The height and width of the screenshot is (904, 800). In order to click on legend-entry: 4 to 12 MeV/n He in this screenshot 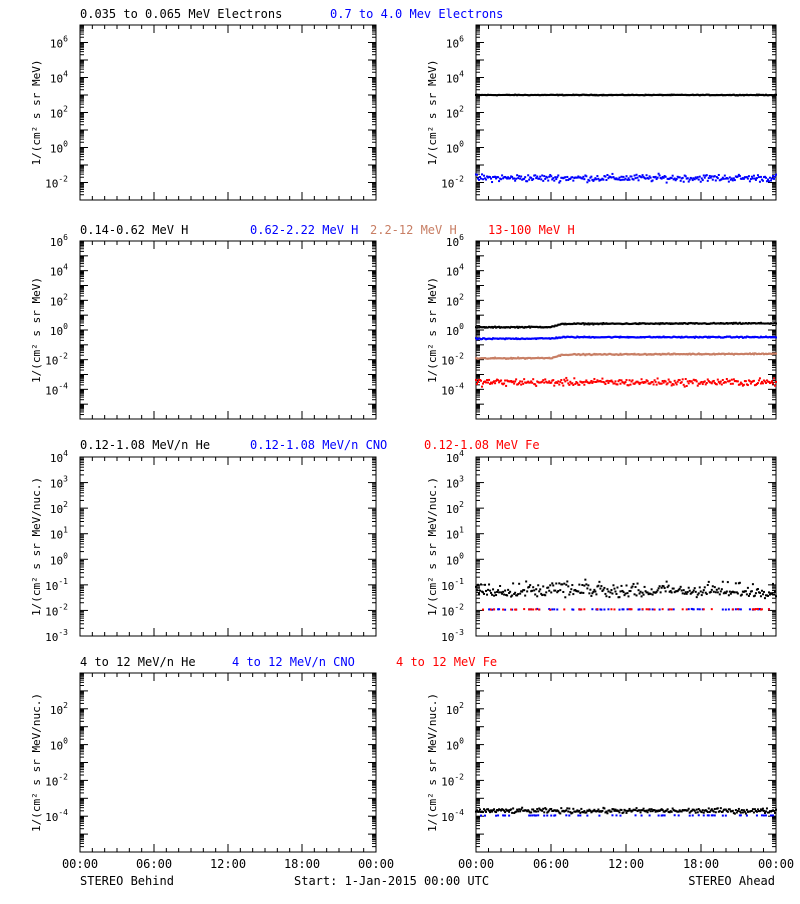, I will do `click(138, 662)`.